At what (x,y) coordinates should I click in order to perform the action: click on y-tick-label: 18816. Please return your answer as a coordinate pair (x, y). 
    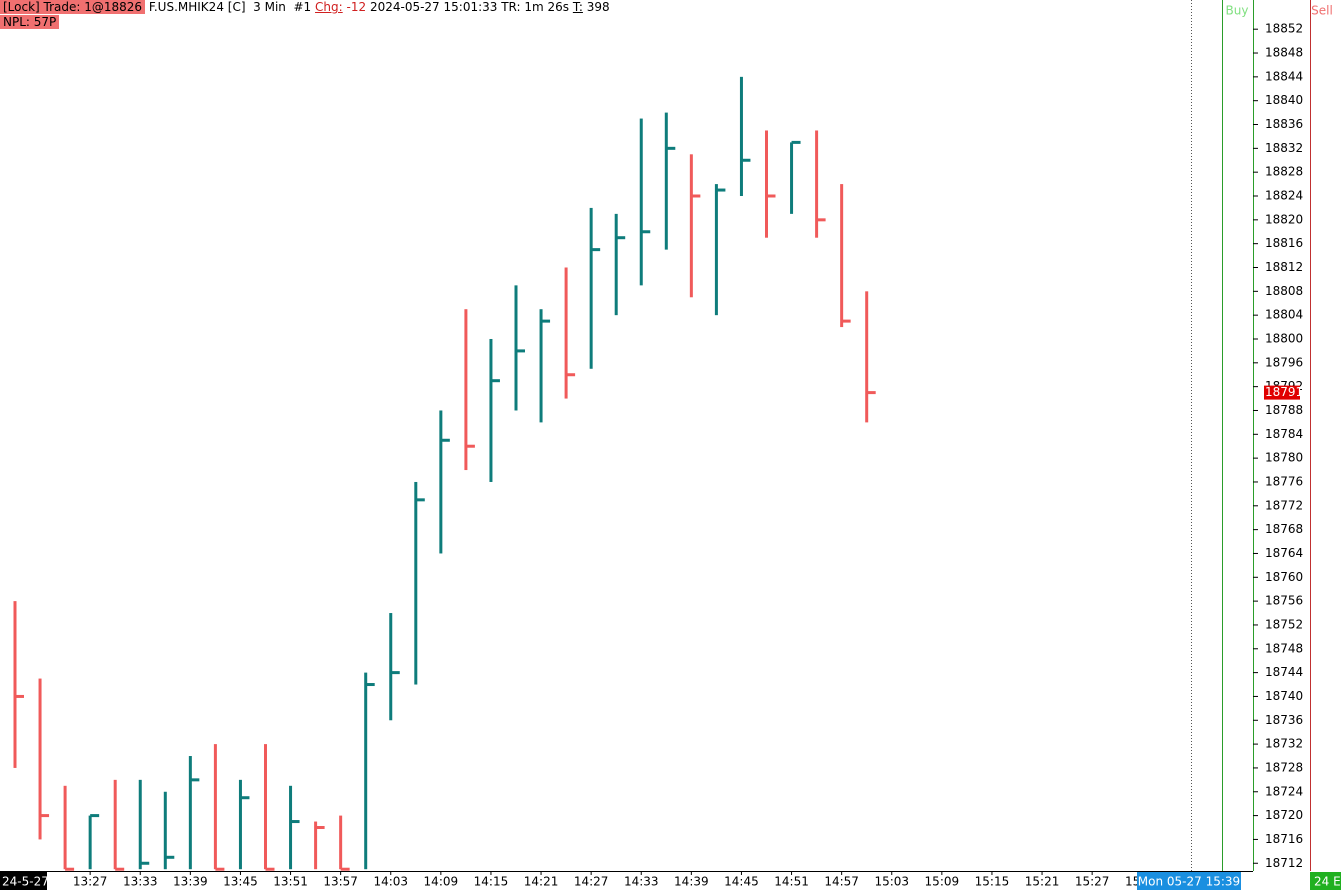
    Looking at the image, I should click on (1284, 243).